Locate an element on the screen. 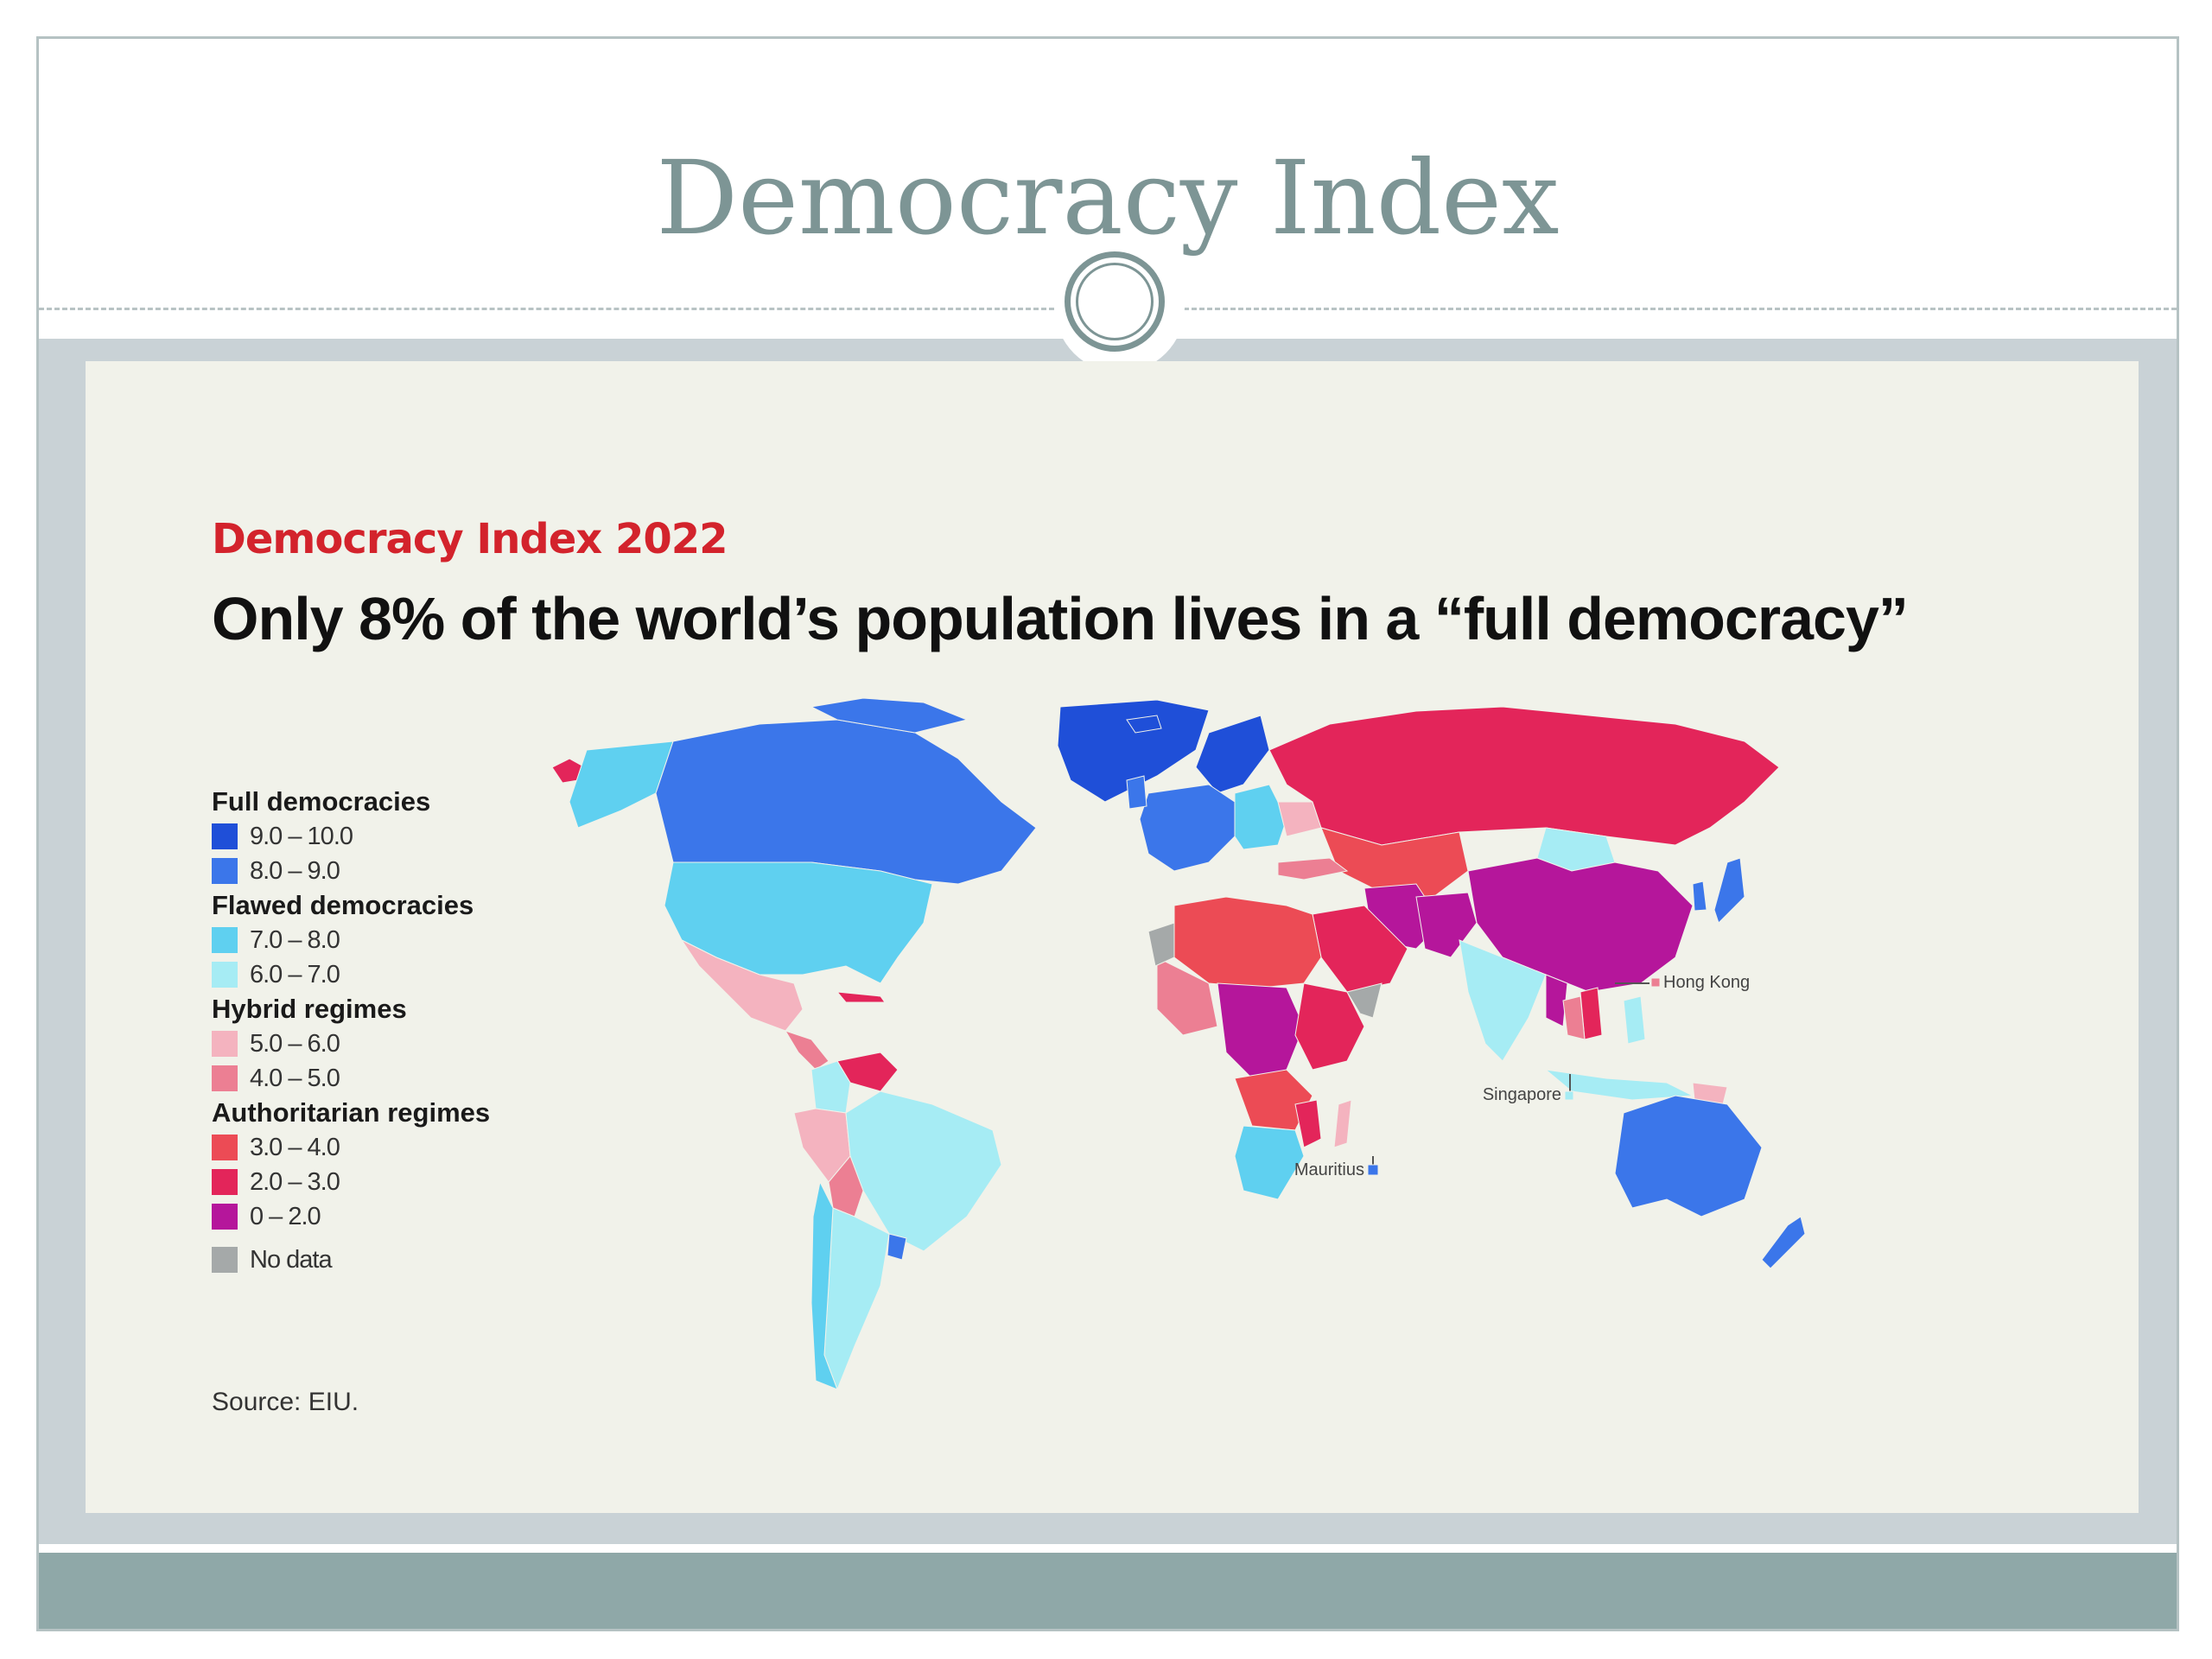  legend-group-title: Authoritarian regimes is located at coordinates (351, 1112).